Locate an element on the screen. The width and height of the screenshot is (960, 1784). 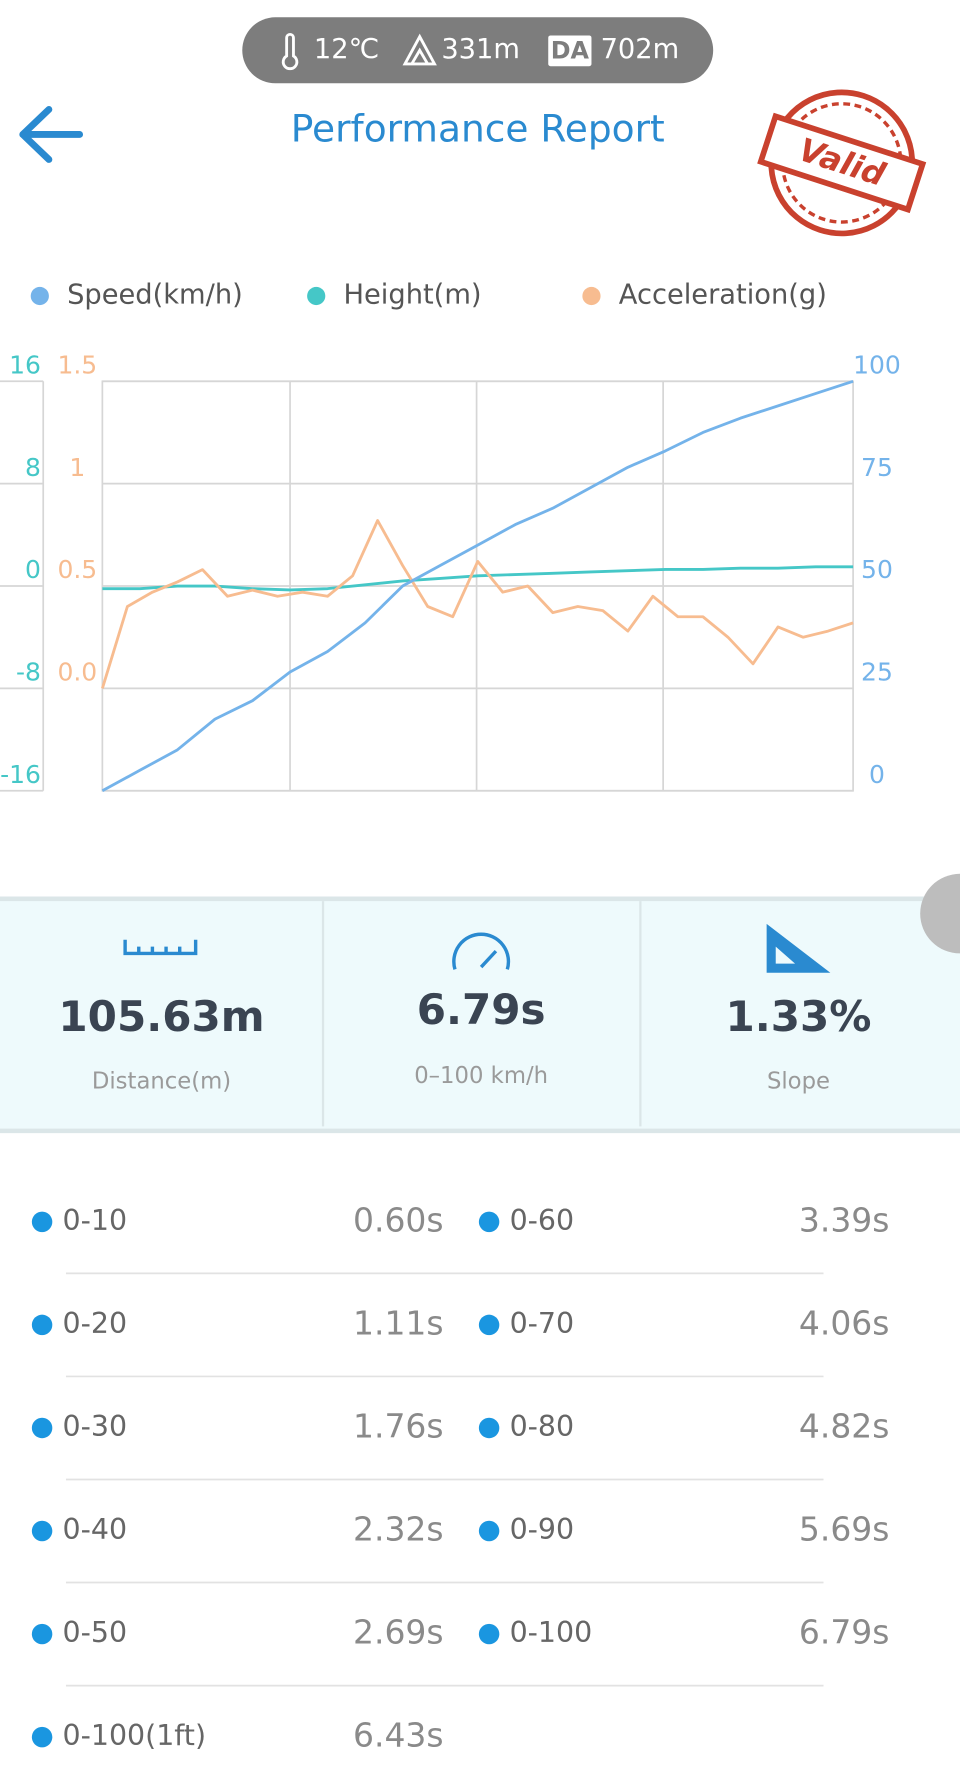
thermometer-icon is located at coordinates (290, 52).